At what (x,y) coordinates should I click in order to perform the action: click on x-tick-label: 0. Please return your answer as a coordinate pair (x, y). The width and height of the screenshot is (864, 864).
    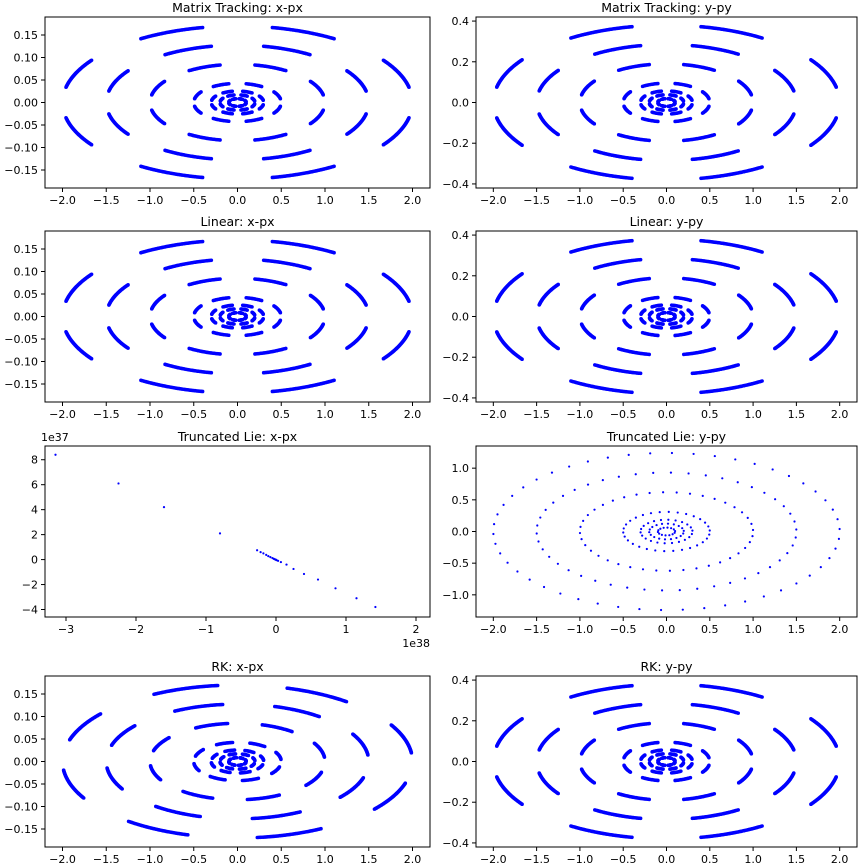
    Looking at the image, I should click on (276, 629).